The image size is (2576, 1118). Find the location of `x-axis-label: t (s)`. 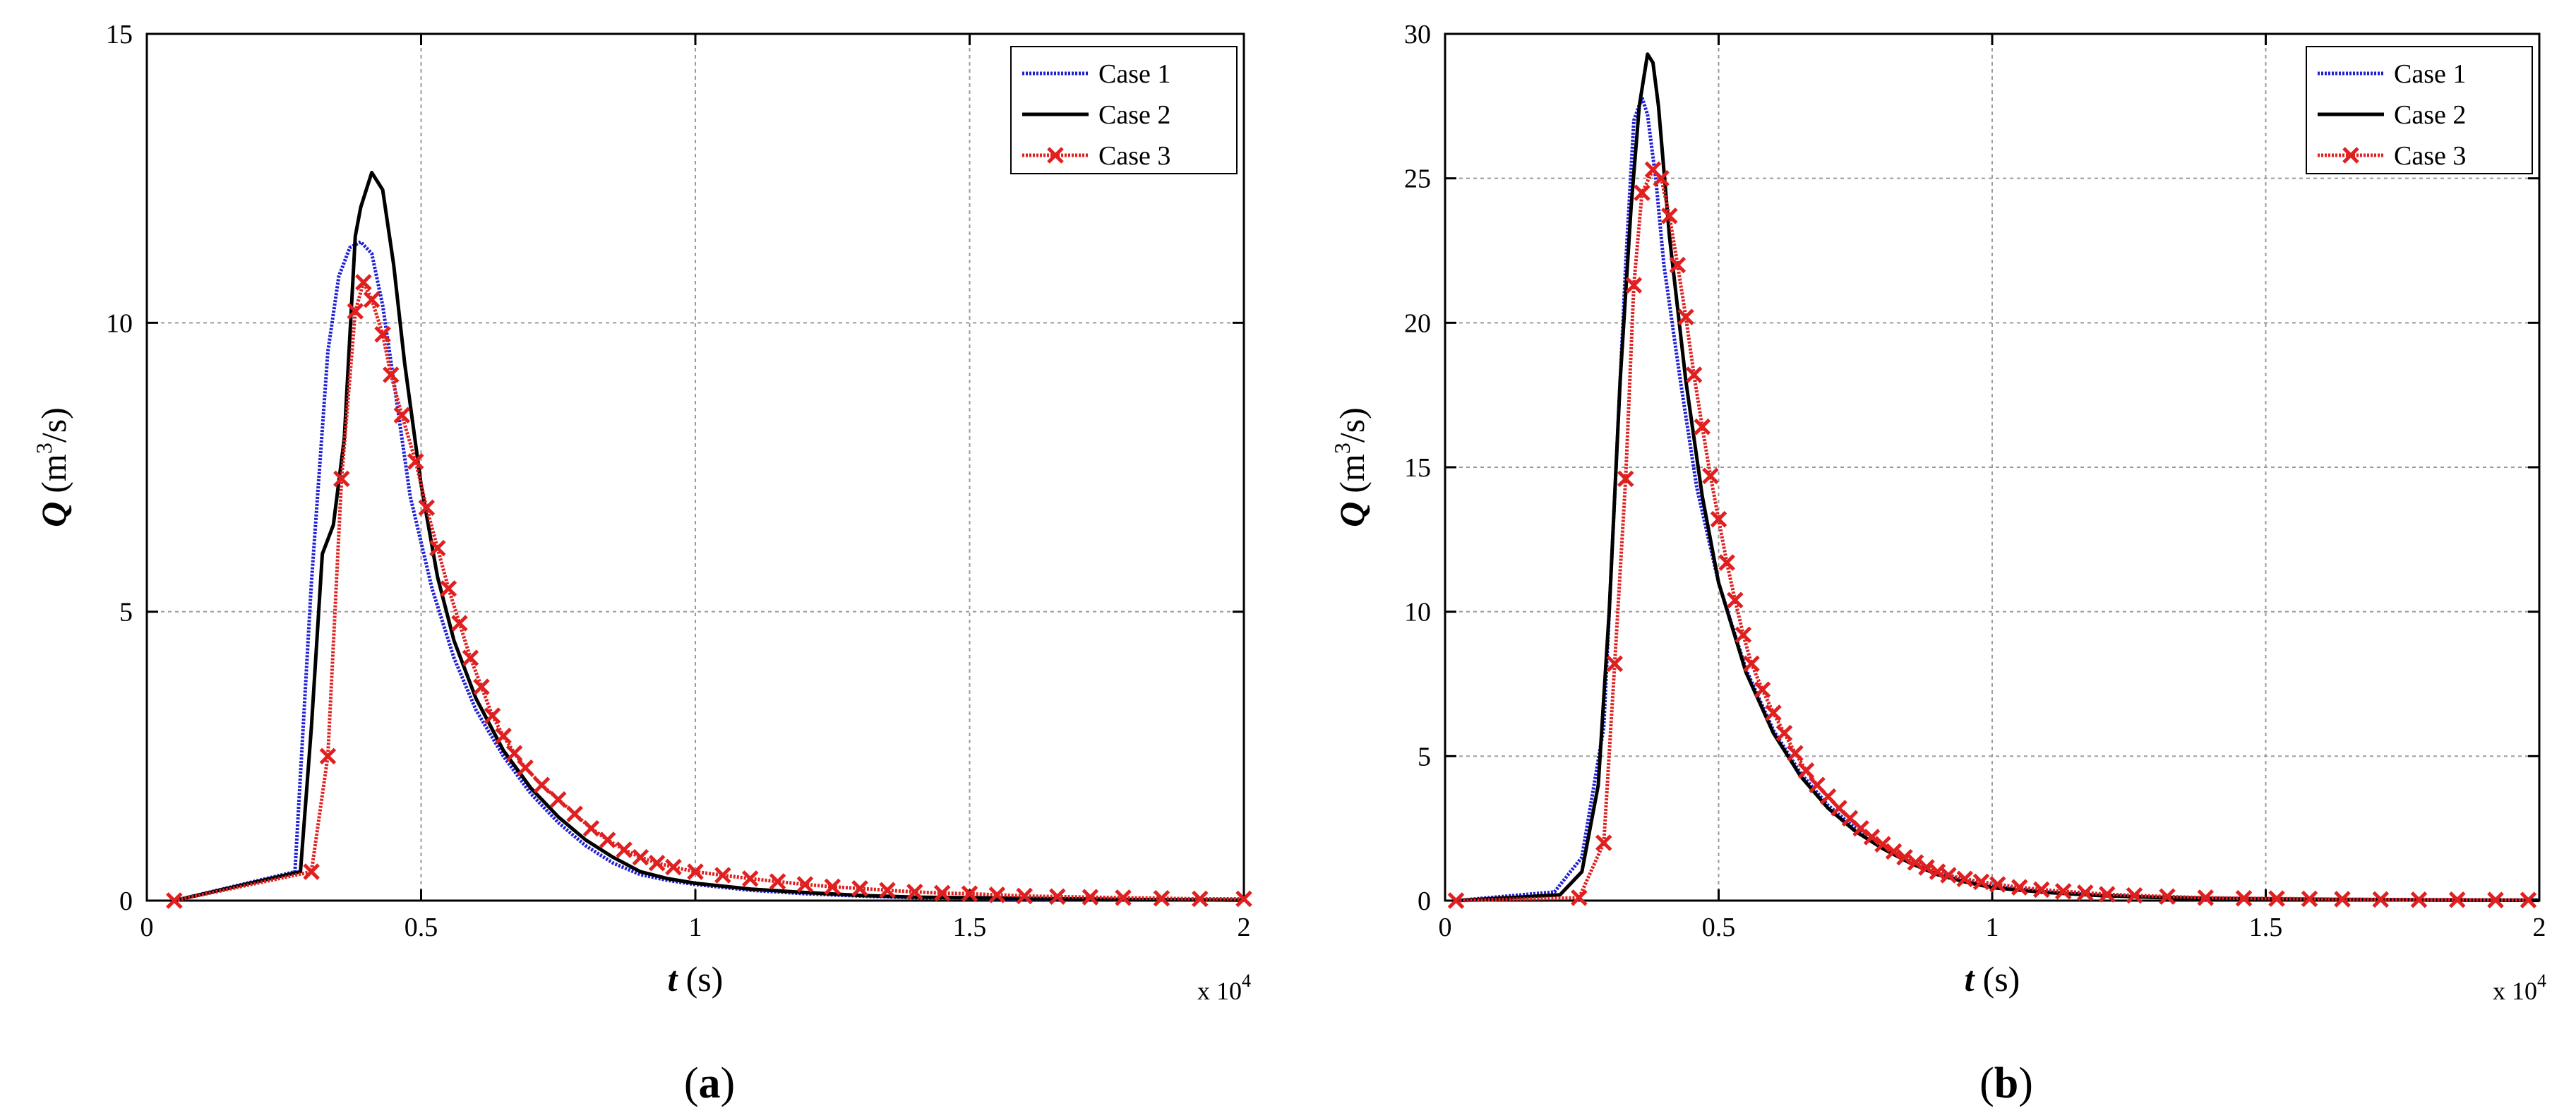

x-axis-label: t (s) is located at coordinates (696, 979).